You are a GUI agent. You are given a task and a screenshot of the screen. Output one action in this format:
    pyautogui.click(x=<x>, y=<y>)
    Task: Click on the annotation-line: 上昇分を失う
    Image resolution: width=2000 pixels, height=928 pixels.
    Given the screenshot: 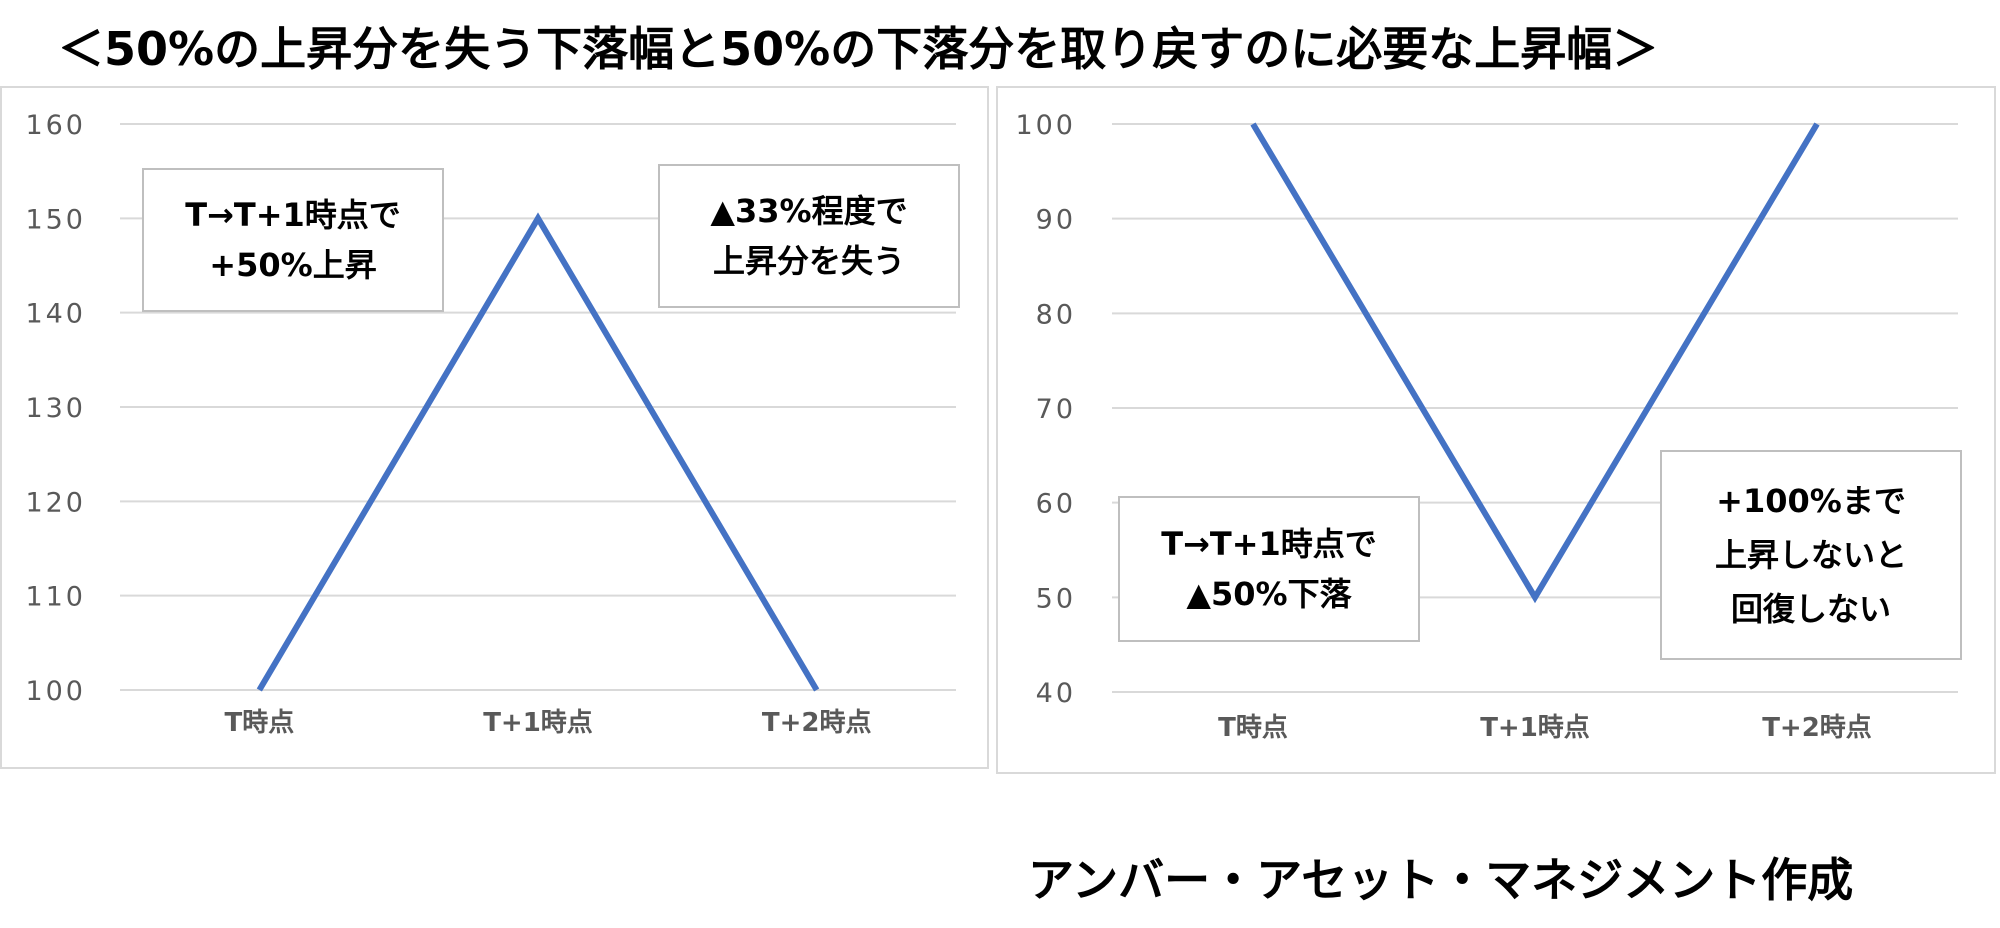 What is the action you would take?
    pyautogui.click(x=808, y=261)
    